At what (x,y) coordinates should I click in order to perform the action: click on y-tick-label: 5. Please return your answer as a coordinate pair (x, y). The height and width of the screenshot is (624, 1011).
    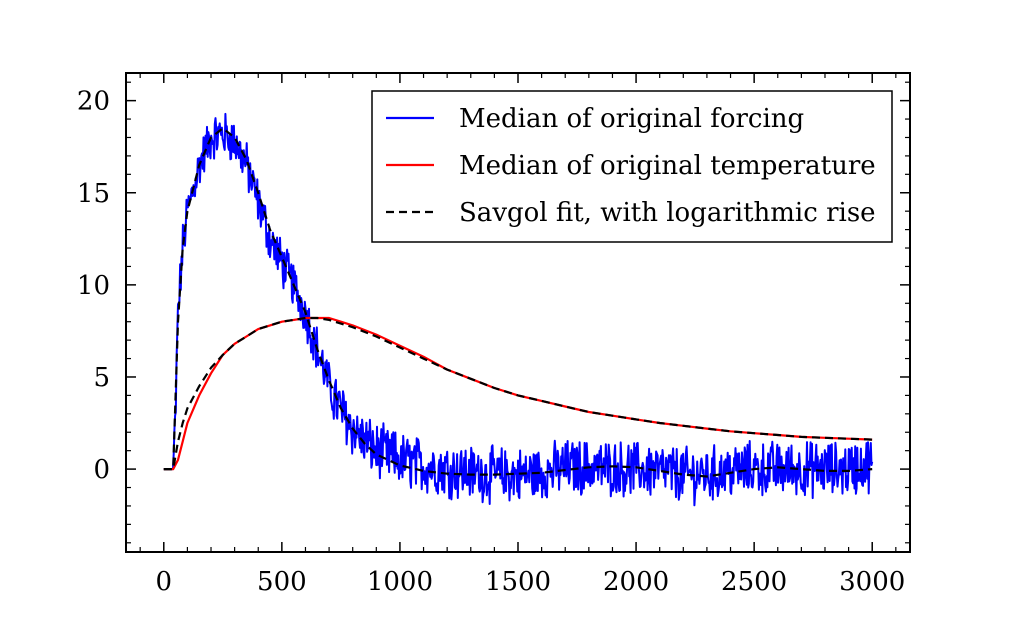
    Looking at the image, I should click on (101, 378).